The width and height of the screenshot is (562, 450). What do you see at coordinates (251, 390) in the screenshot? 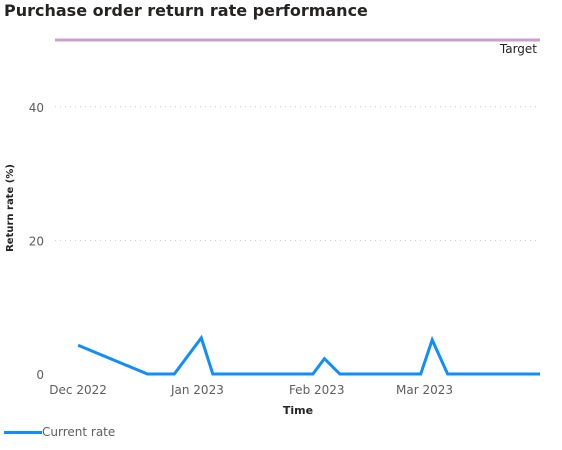
I see `x-axis-ticks: Dec 2022 Jan 2023 Feb 2023 Mar 2023` at bounding box center [251, 390].